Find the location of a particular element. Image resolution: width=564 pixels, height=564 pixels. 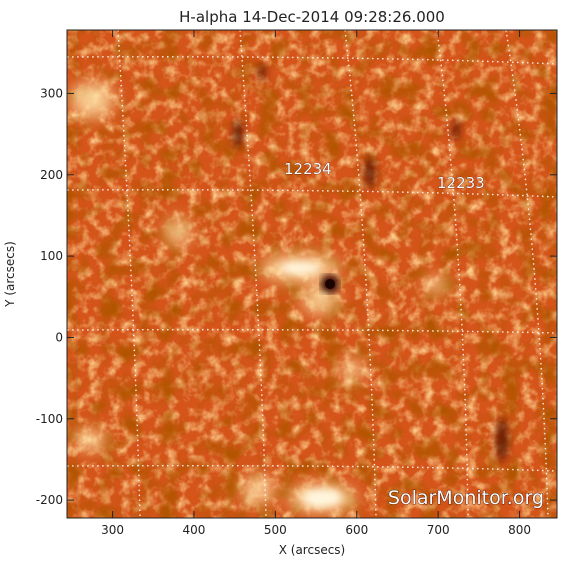

plage-cores is located at coordinates (311, 384).